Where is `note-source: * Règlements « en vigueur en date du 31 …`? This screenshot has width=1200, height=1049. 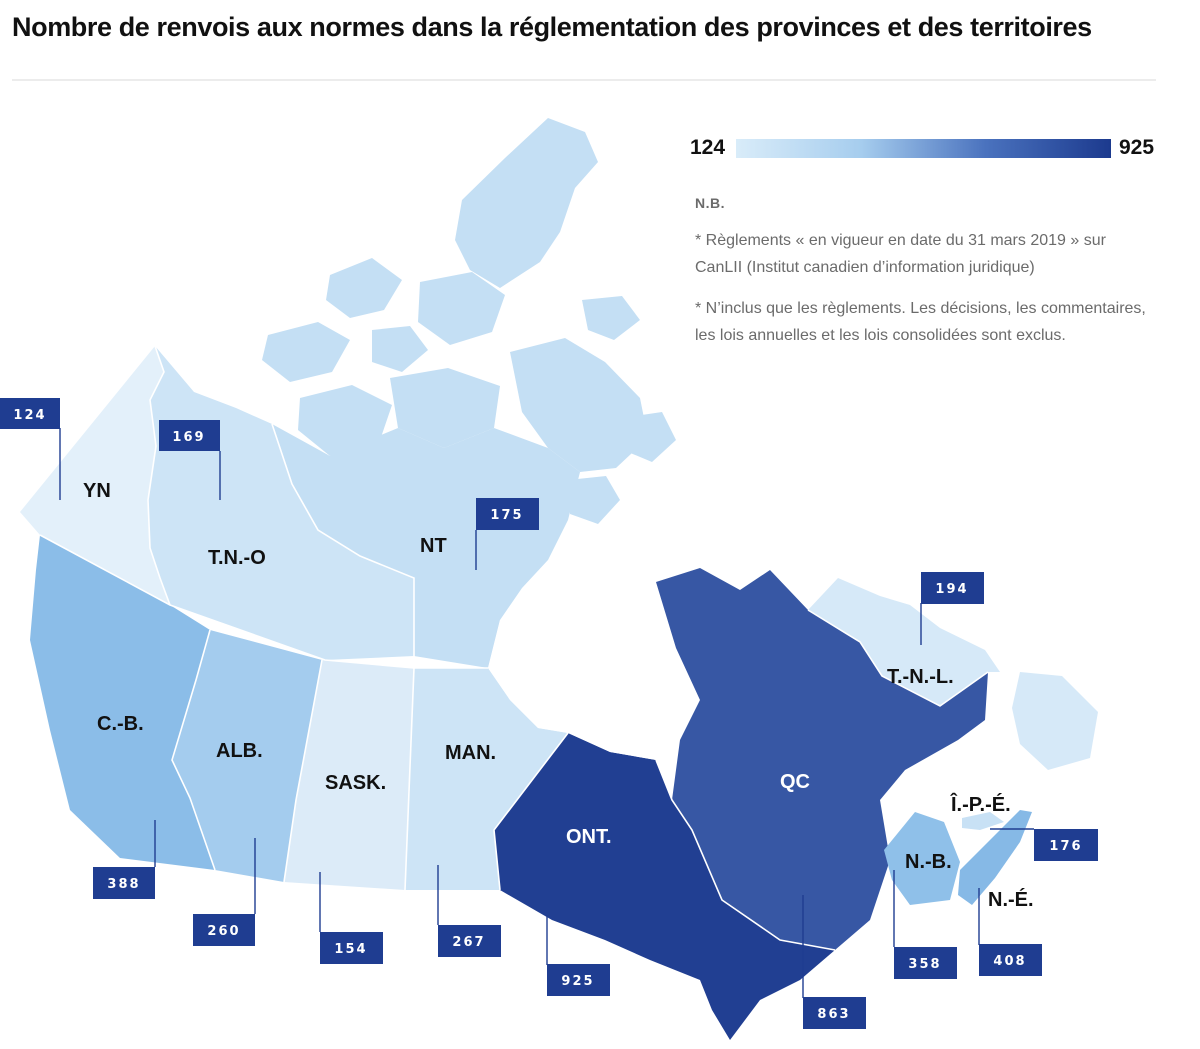 note-source: * Règlements « en vigueur en date du 31 … is located at coordinates (900, 254).